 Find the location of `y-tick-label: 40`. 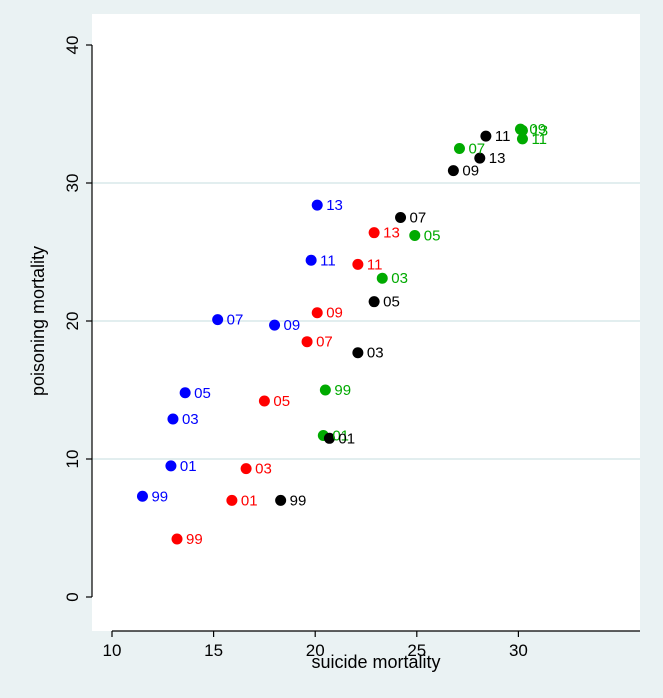

y-tick-label: 40 is located at coordinates (72, 45).